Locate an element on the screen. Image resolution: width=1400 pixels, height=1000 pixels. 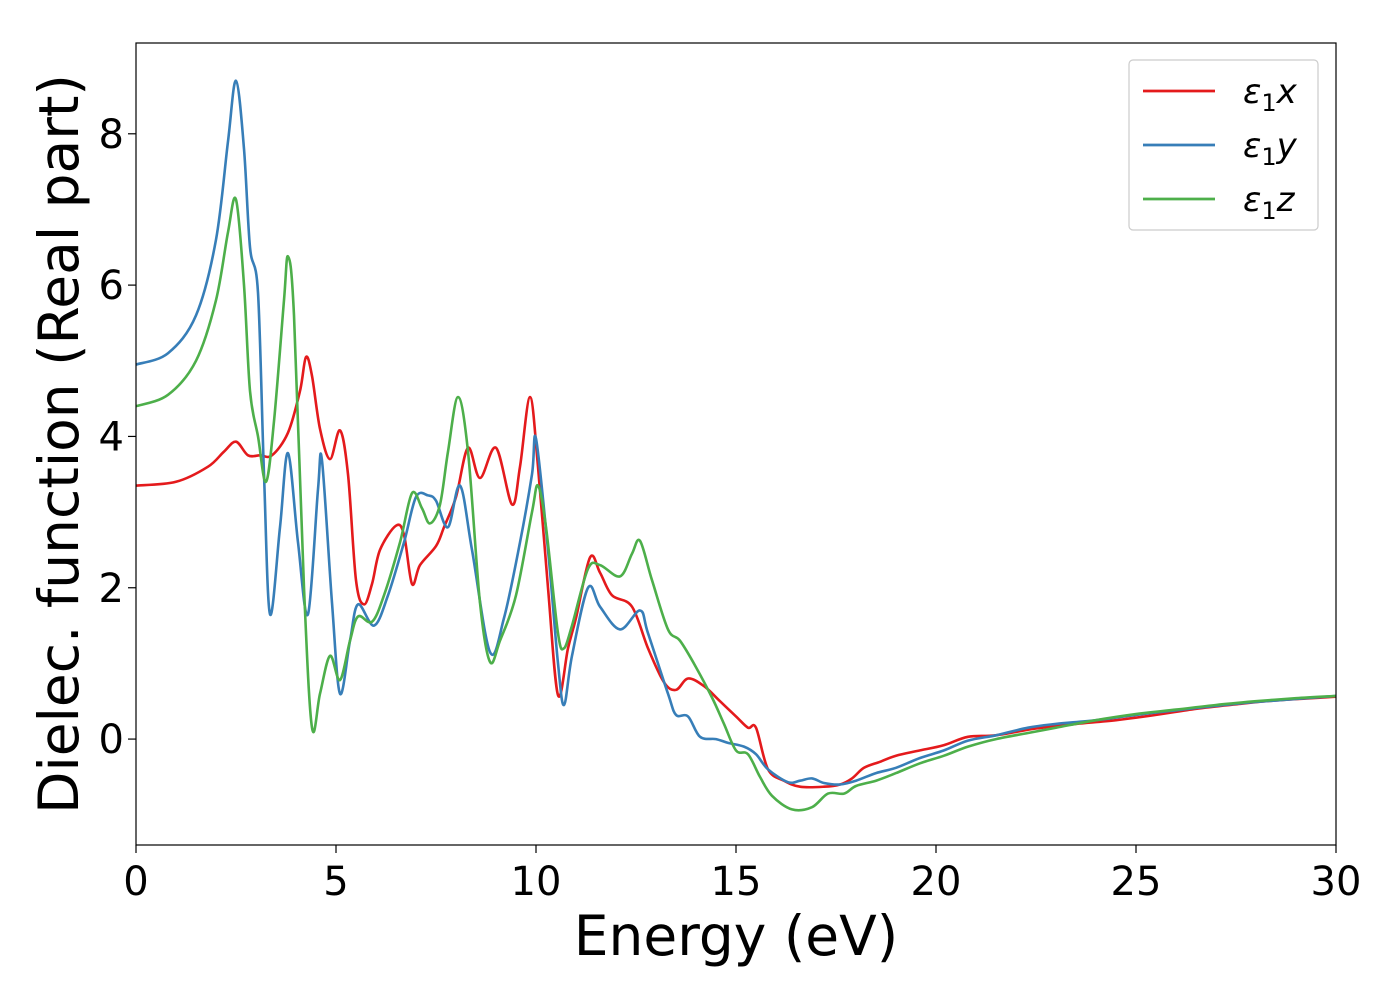
x-axis-ticks: 0 5 10 15 20 25 30 is located at coordinates (742, 875).